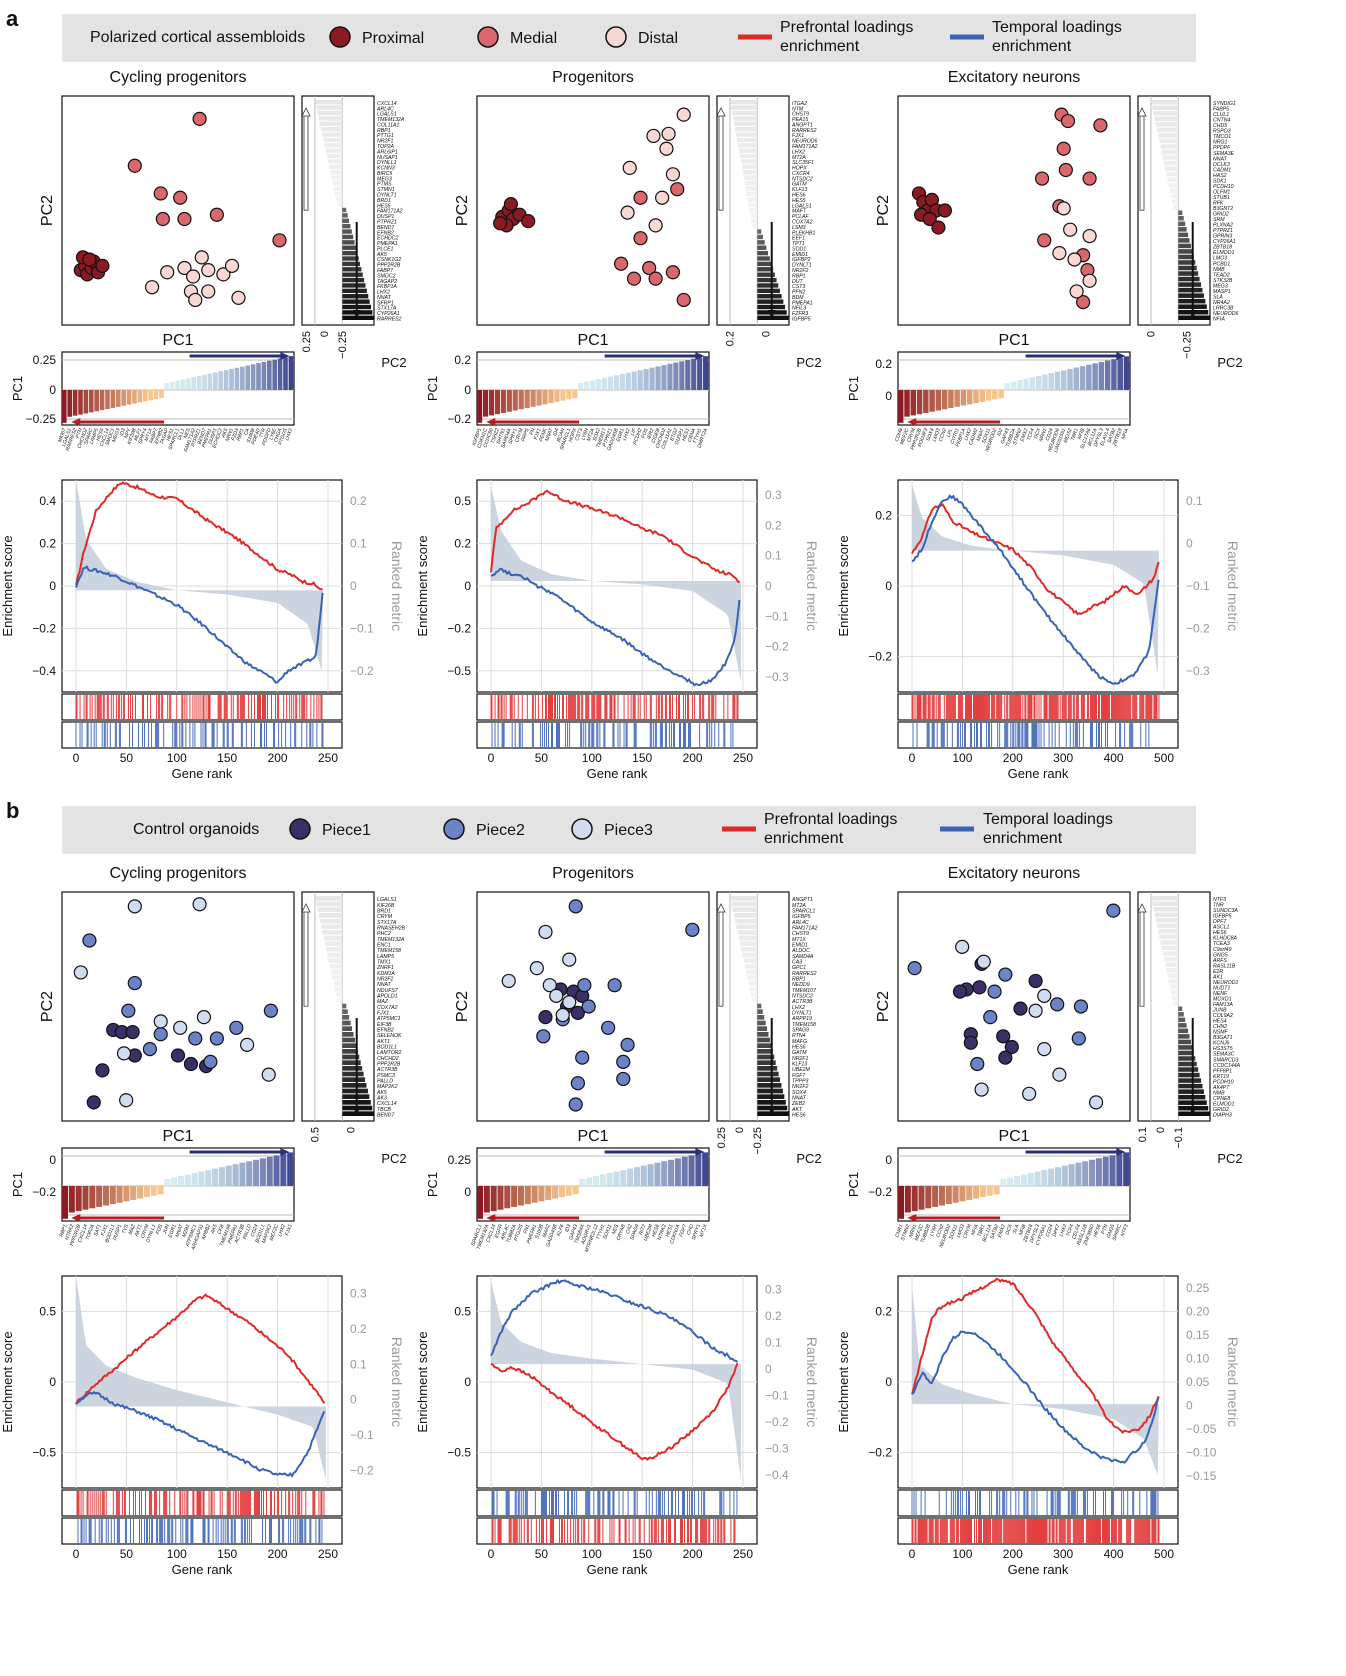 This screenshot has width=1346, height=1676. Describe the element at coordinates (803, 957) in the screenshot. I see `pc2-gene-label: SAMD4A` at that location.